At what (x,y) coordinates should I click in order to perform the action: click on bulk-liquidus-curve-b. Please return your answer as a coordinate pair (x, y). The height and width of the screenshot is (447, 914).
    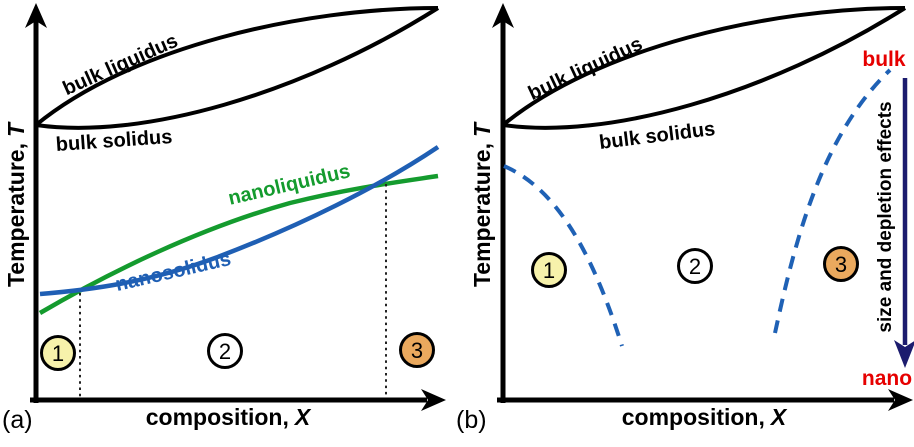
    Looking at the image, I should click on (703, 66).